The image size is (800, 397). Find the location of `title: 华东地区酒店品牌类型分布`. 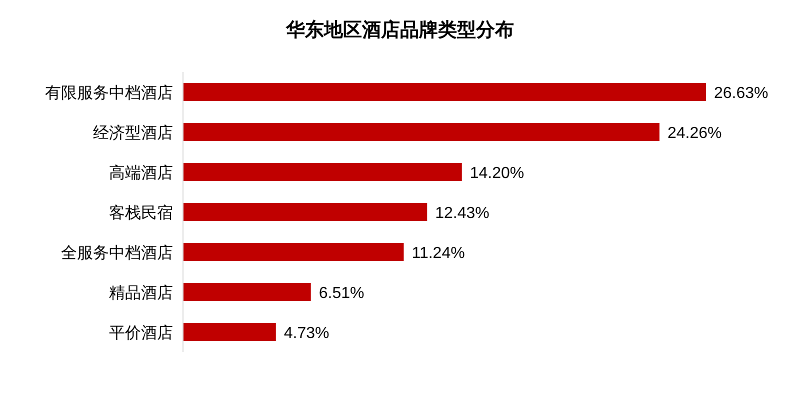

title: 华东地区酒店品牌类型分布 is located at coordinates (400, 30).